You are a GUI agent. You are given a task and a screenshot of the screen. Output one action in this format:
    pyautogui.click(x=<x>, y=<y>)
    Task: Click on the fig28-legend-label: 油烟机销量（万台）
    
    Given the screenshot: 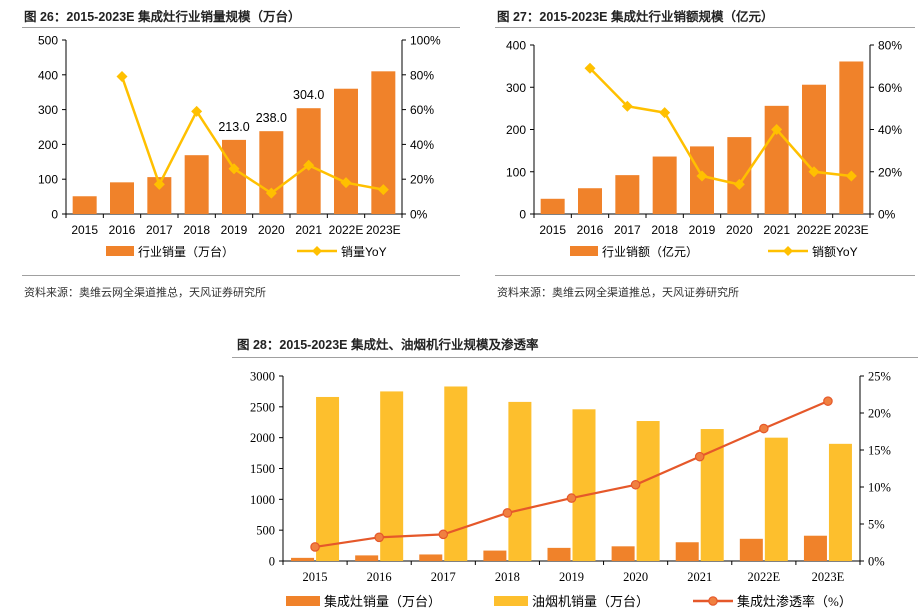 What is the action you would take?
    pyautogui.click(x=590, y=601)
    